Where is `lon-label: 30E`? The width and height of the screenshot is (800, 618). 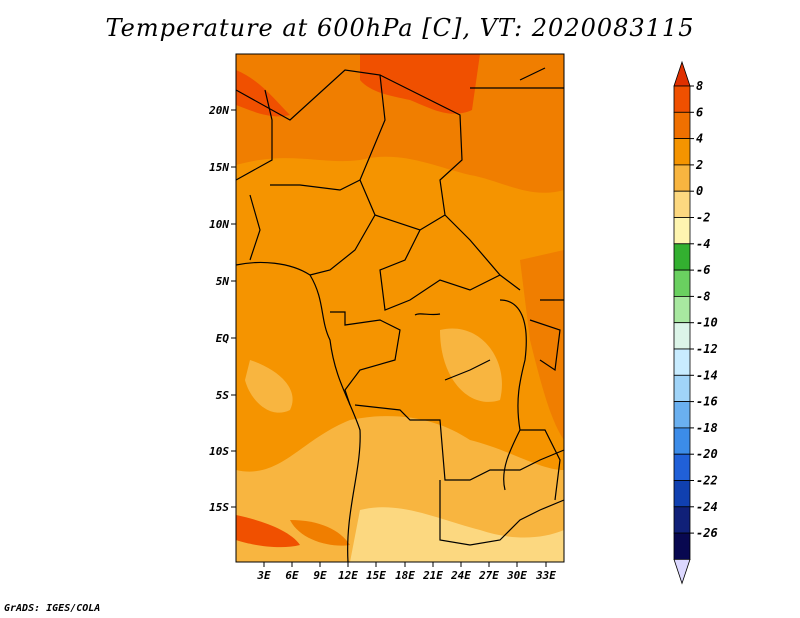 lon-label: 30E is located at coordinates (516, 575).